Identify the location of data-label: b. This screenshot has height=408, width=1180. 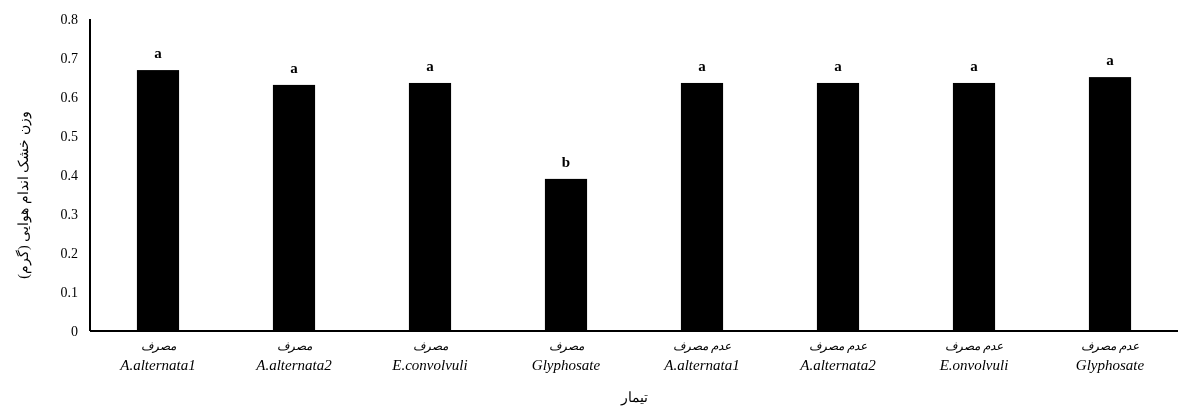
(566, 161).